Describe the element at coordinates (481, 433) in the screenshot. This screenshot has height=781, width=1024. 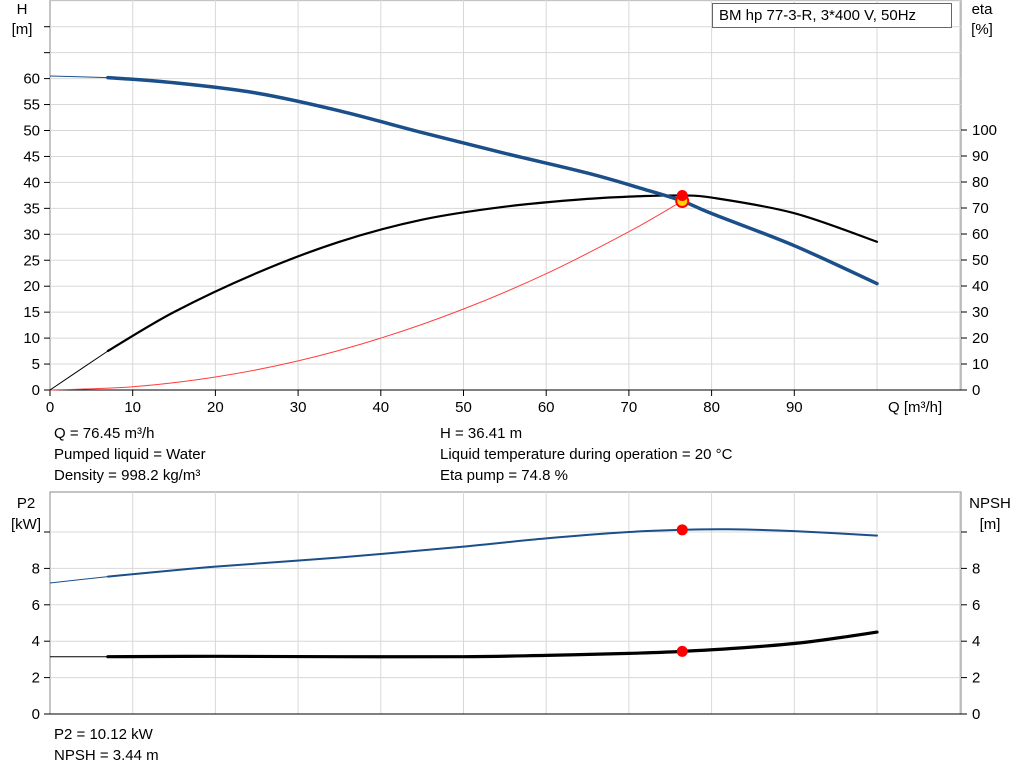
I see `head-readout: H = 36.41 m` at that location.